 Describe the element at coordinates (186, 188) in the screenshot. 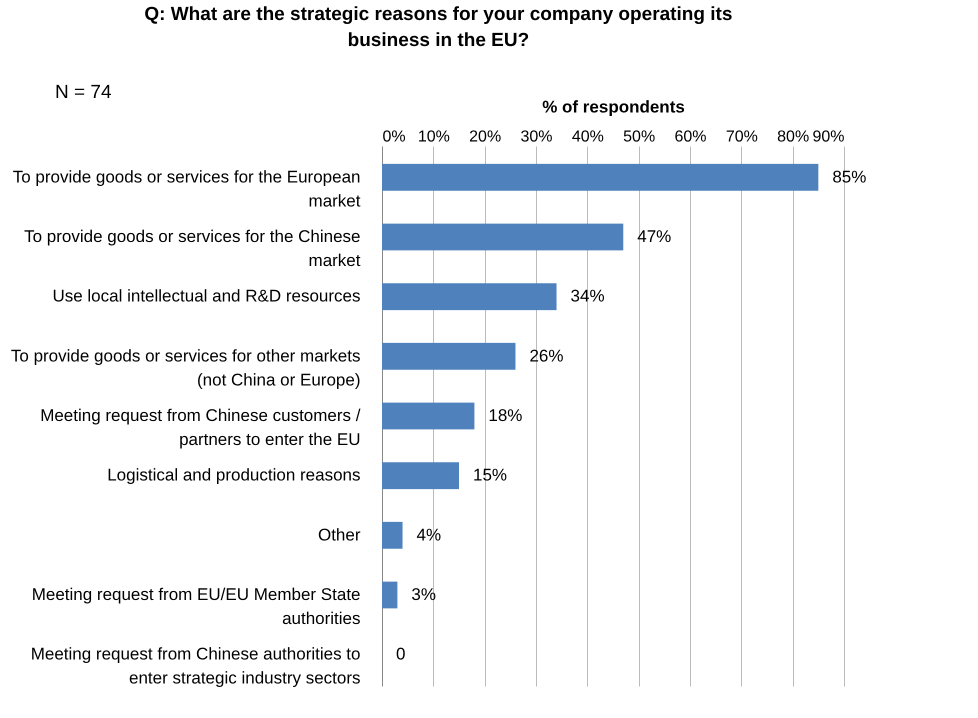

I see `y-tick-label: To provide goods or services for the European market` at that location.